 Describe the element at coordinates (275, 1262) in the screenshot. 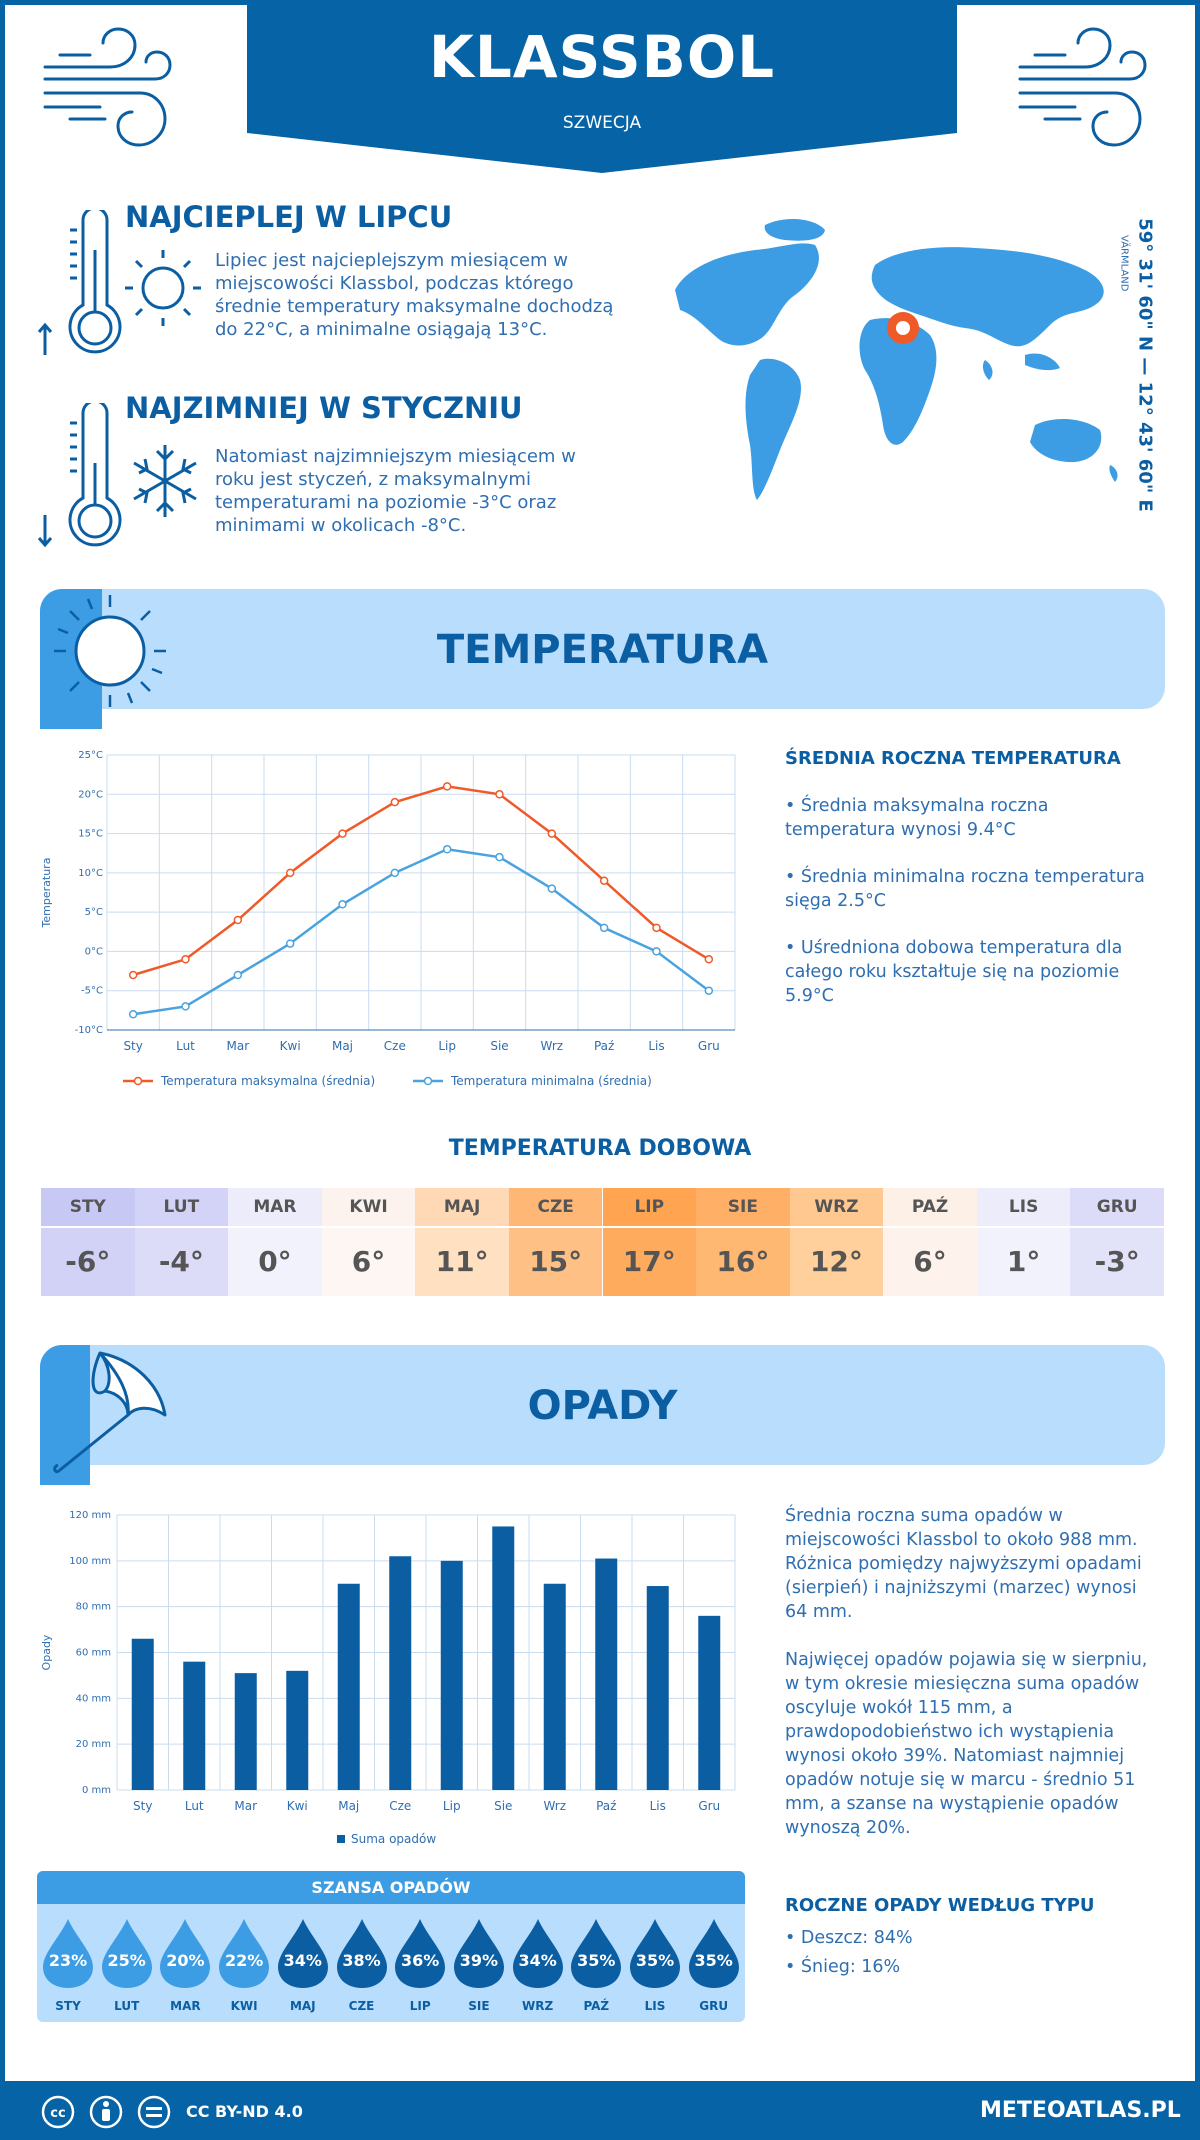

I see `daily-temp-value: 0°` at that location.